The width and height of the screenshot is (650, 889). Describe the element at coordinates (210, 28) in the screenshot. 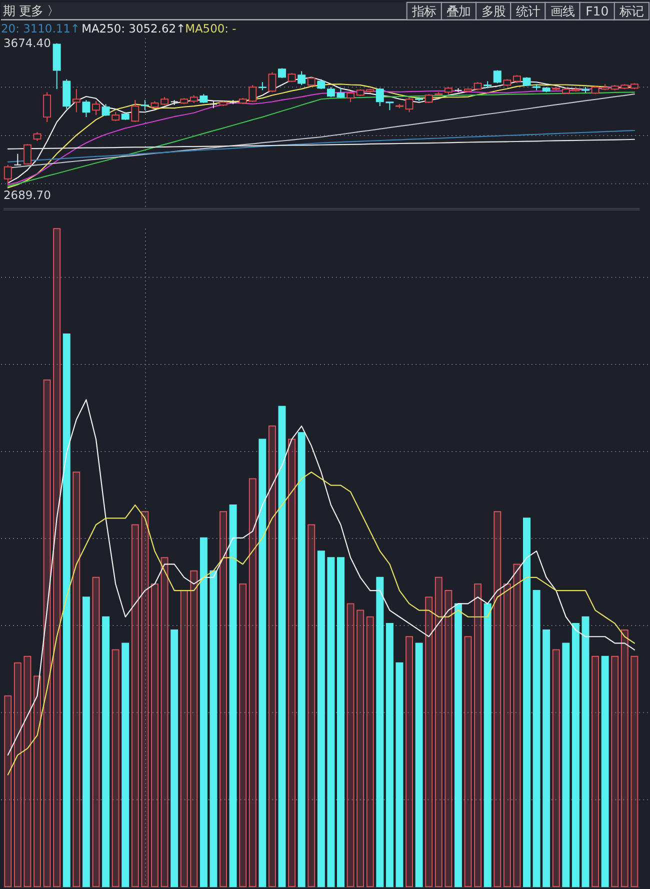

I see `legend-label: MA500: -` at that location.